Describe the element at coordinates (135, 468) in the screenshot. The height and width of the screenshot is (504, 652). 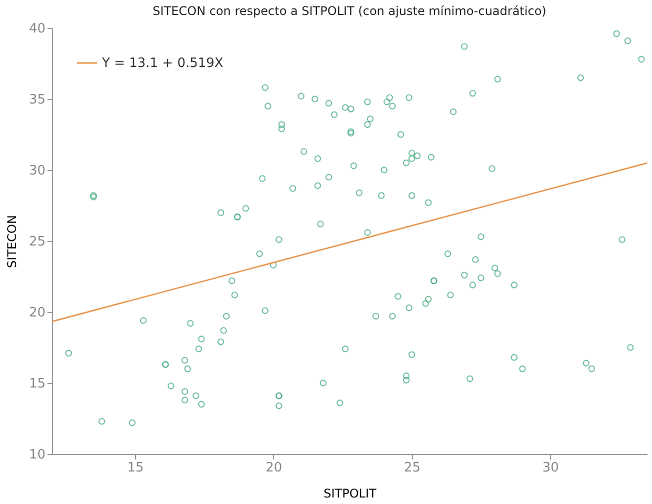
I see `x-tick-label: 15` at that location.